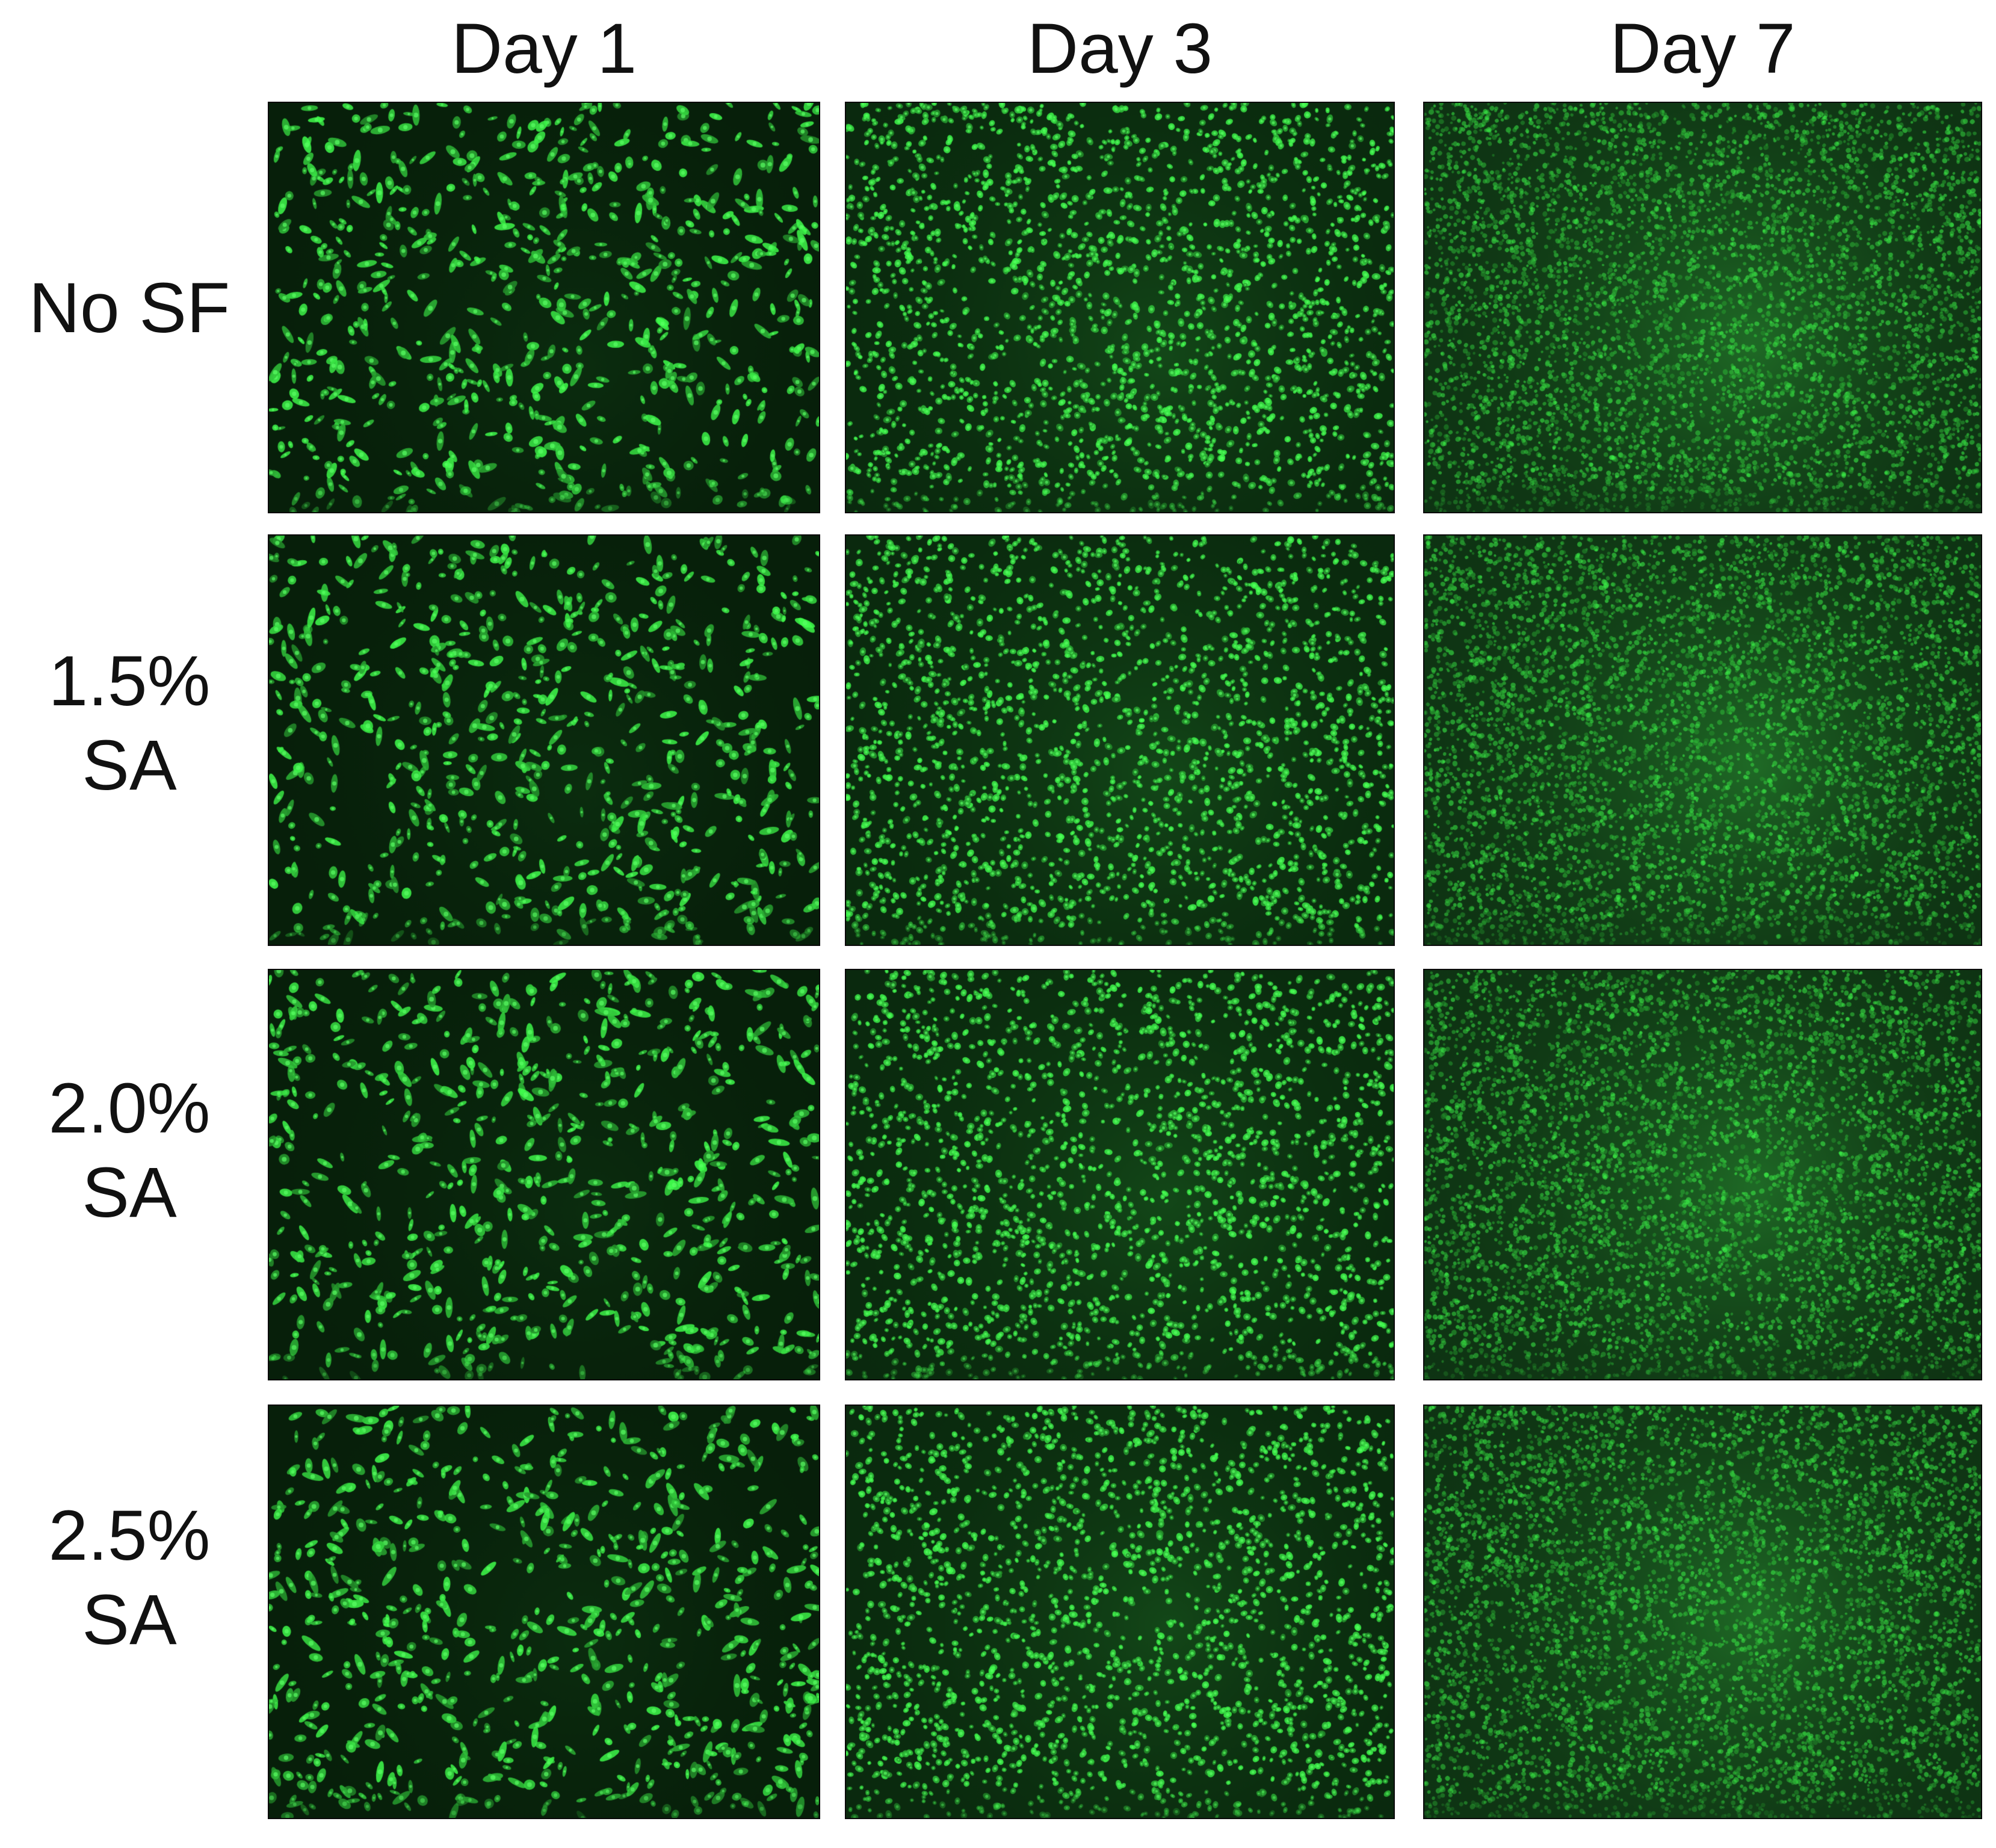 This screenshot has height=1848, width=1996. I want to click on row-label-line: No SF, so click(129, 308).